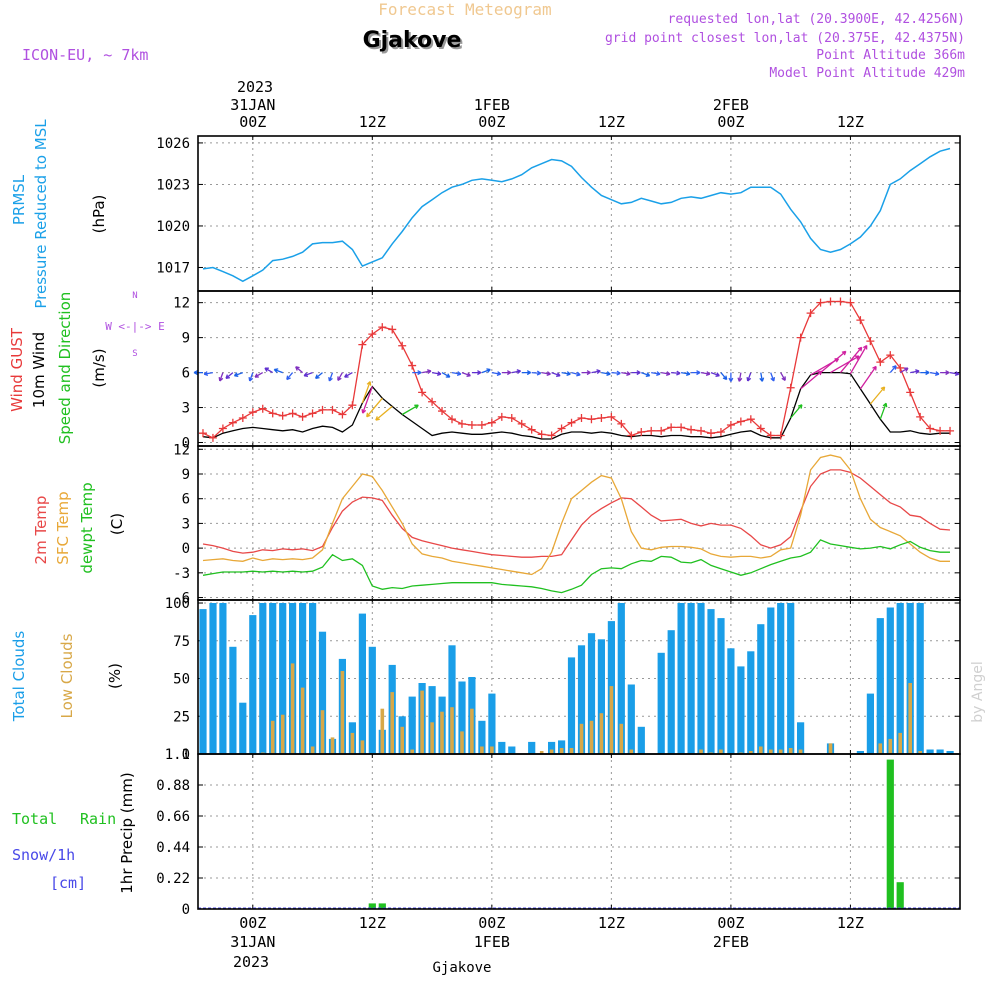  I want to click on temp-sfc-line, so click(576, 515).